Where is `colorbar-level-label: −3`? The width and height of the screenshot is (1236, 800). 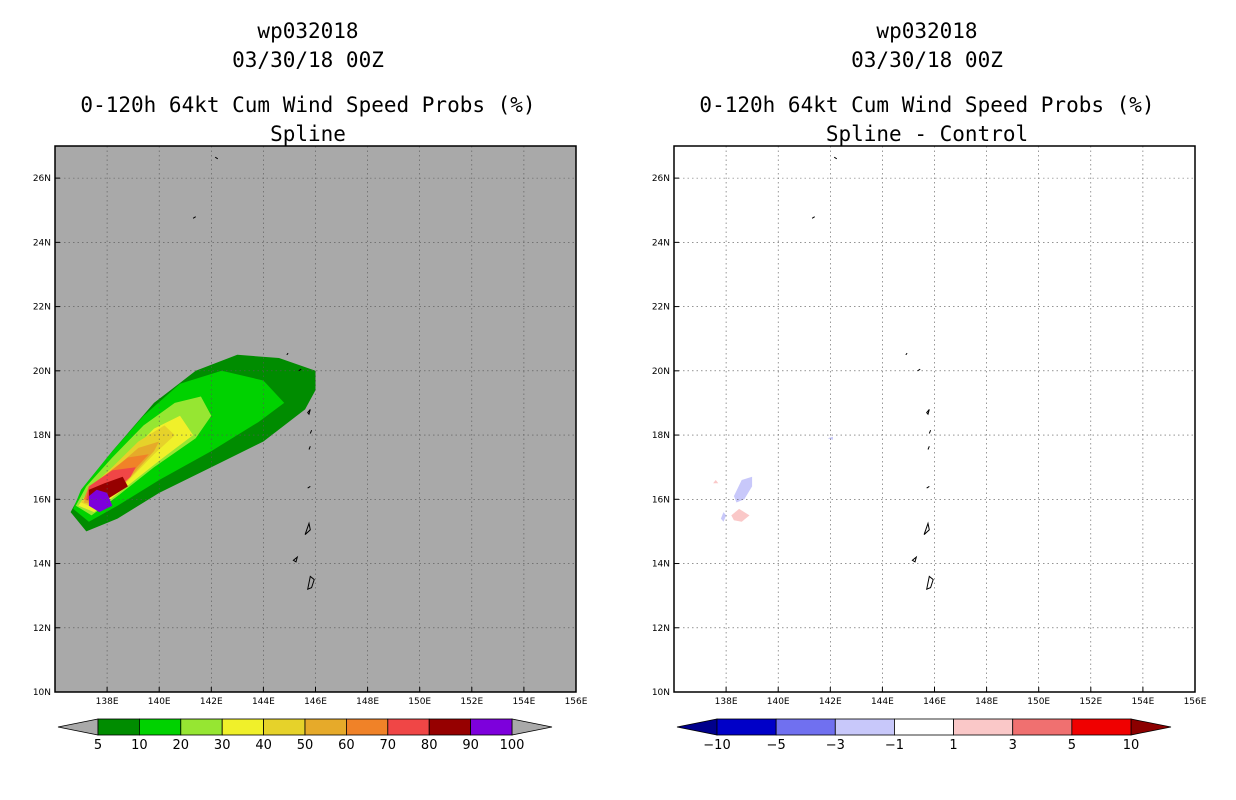 colorbar-level-label: −3 is located at coordinates (835, 745).